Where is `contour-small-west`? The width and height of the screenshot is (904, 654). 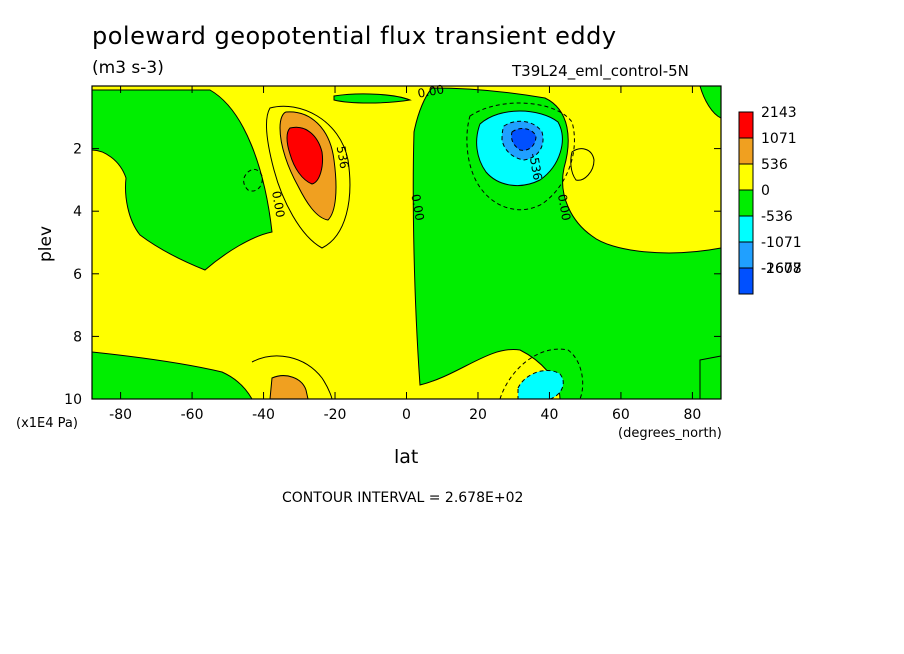 contour-small-west is located at coordinates (253, 180).